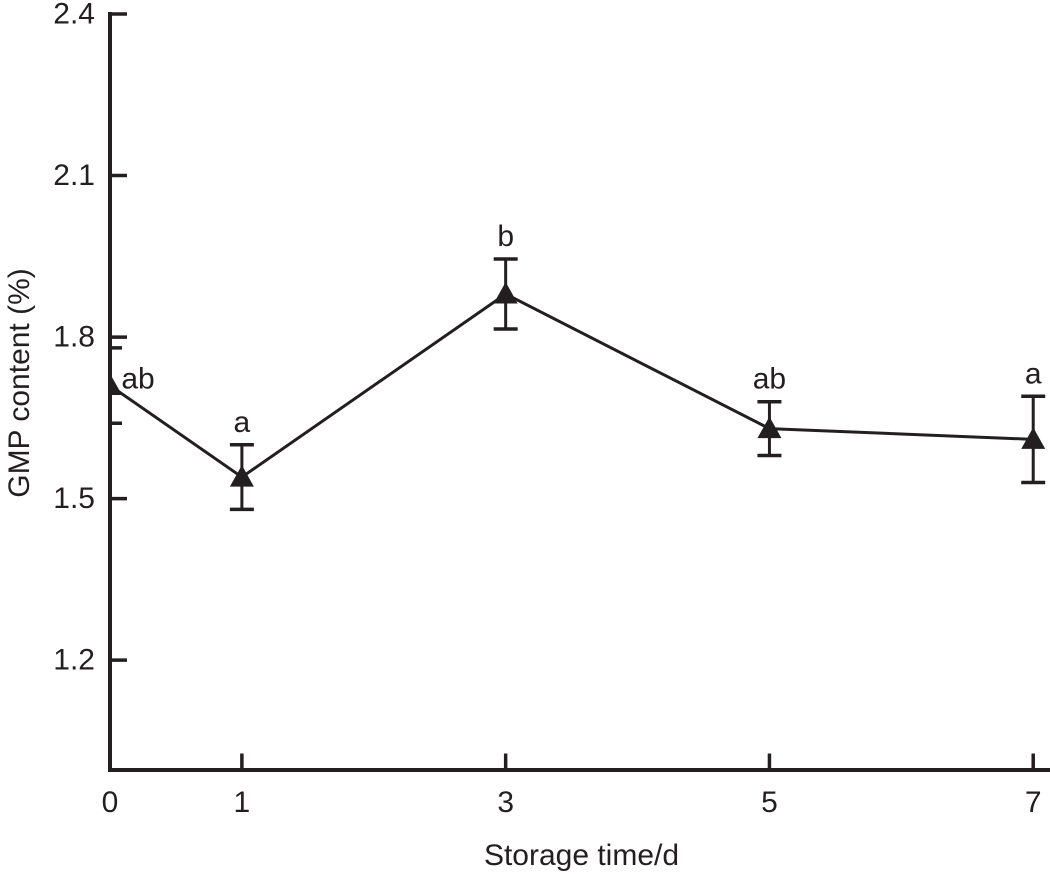 This screenshot has width=1050, height=875. What do you see at coordinates (110, 802) in the screenshot?
I see `x-tick-label: 0` at bounding box center [110, 802].